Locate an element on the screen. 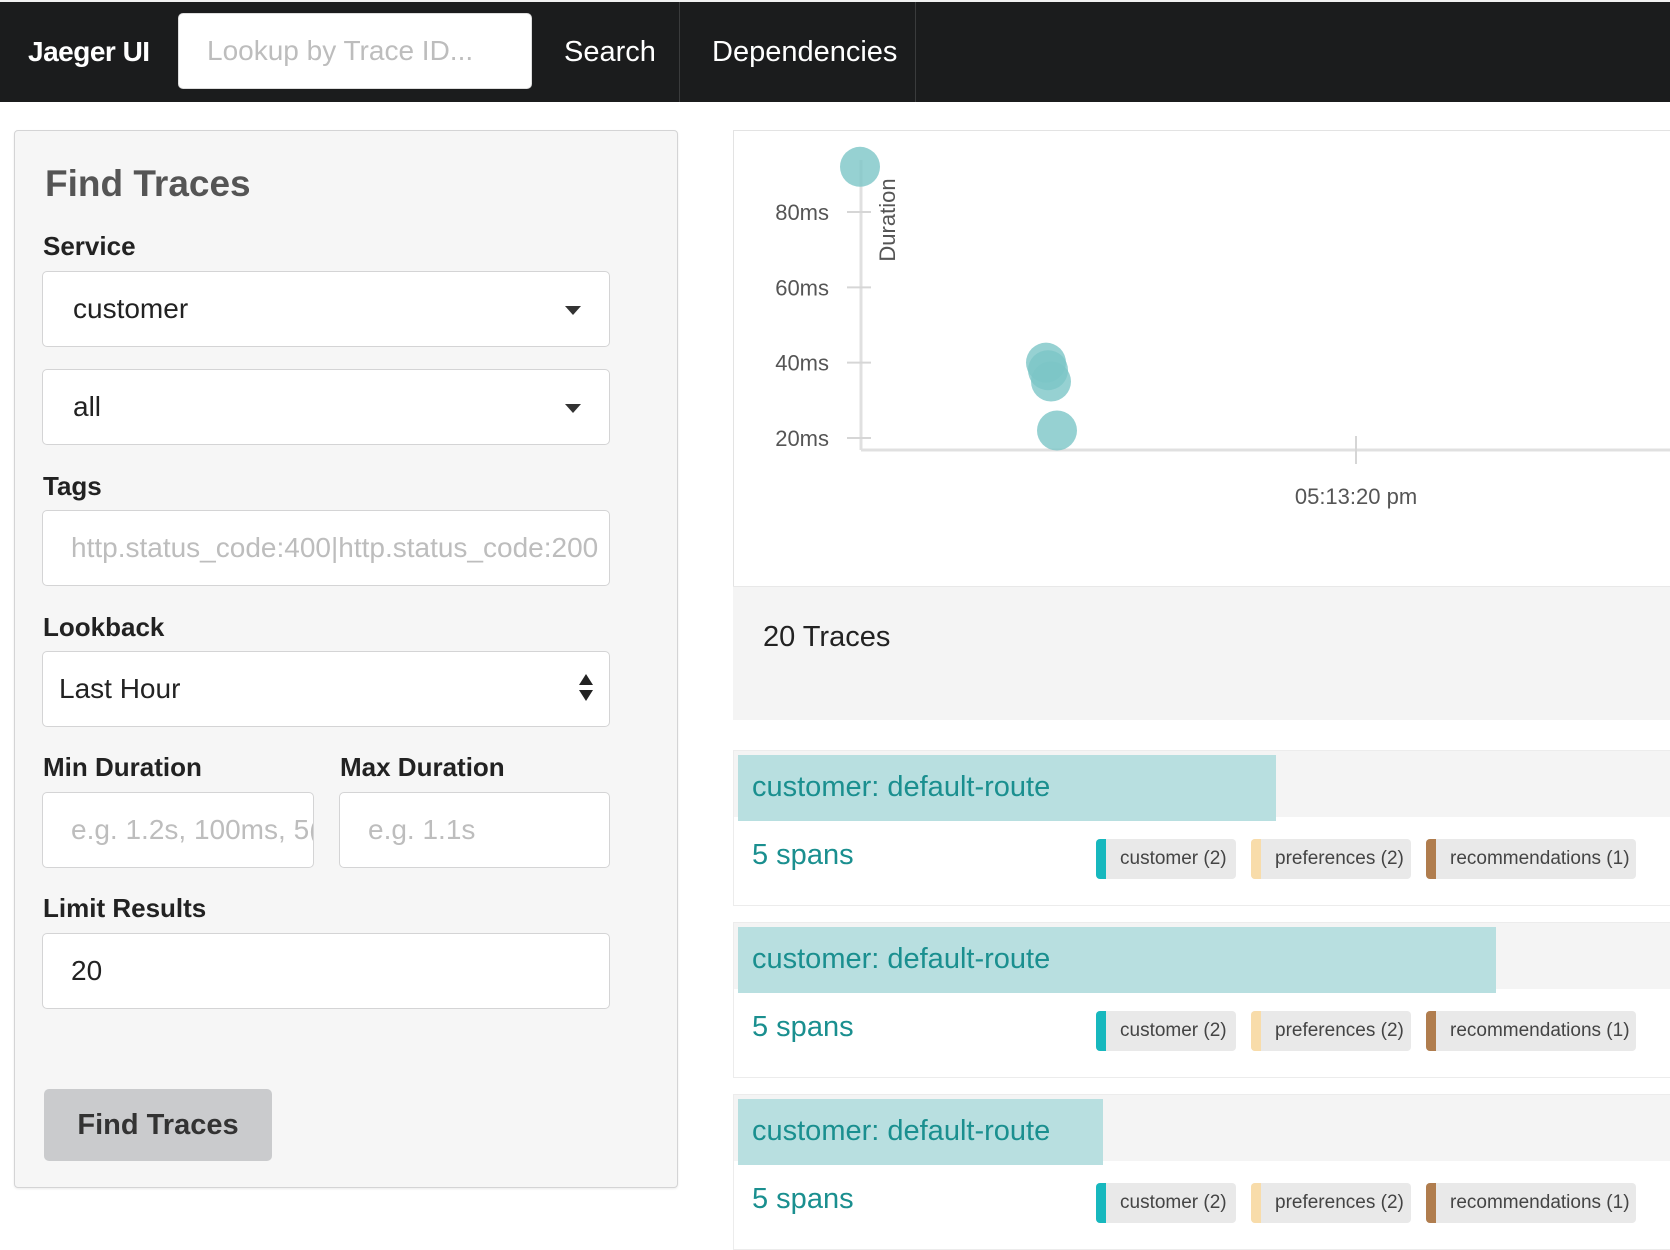  min-duration-input: e.g. 1.2s, 100ms, 5( is located at coordinates (178, 830).